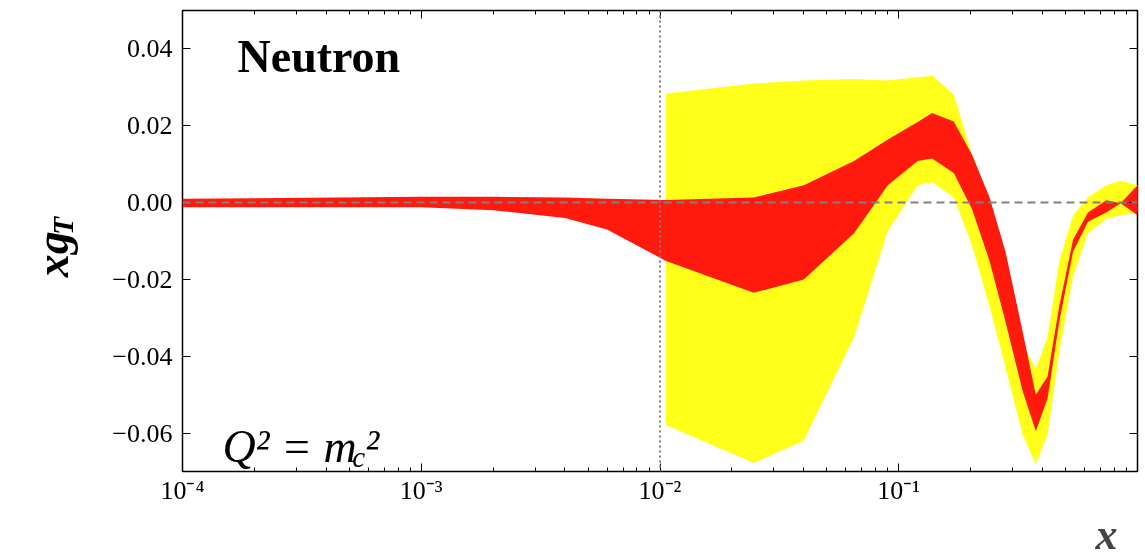 Image resolution: width=1145 pixels, height=558 pixels. What do you see at coordinates (182, 490) in the screenshot?
I see `x-tick-label: 10⁻⁴` at bounding box center [182, 490].